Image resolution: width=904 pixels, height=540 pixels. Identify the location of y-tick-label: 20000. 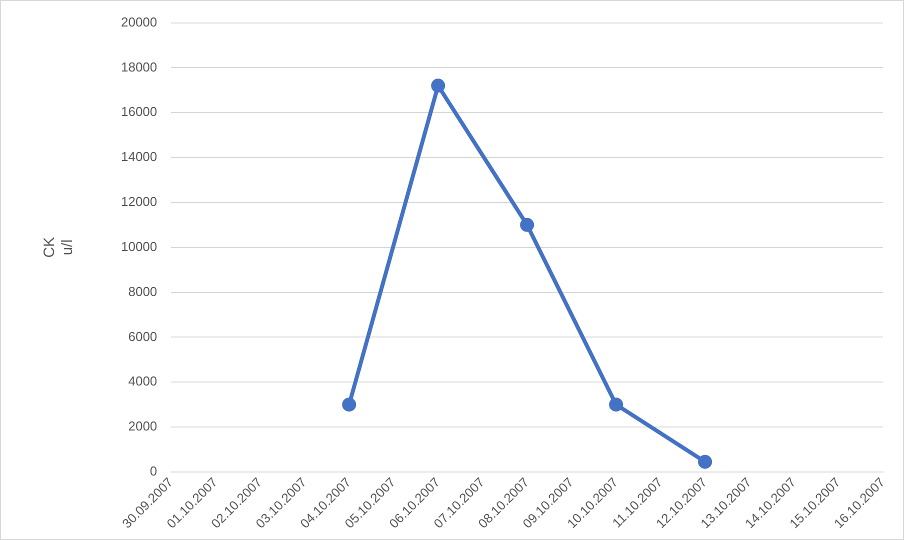
(139, 22).